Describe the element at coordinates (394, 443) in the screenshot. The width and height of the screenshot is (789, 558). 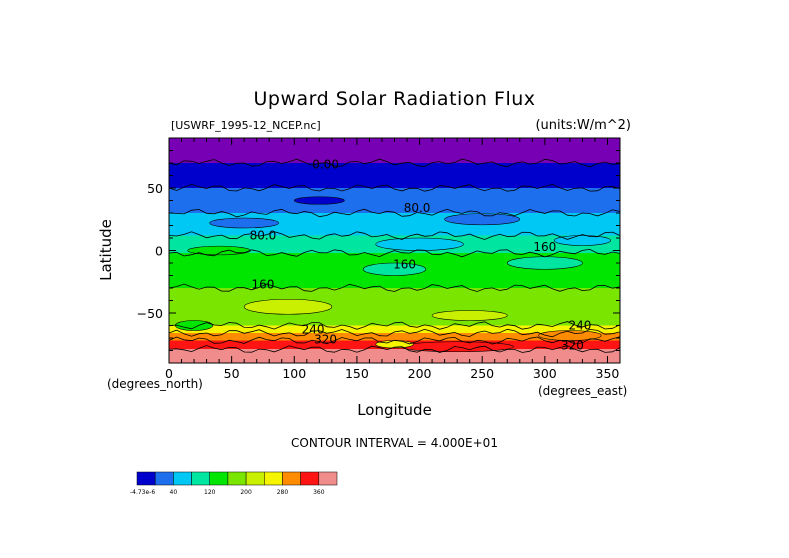
I see `contour-interval-label: CONTOUR INTERVAL = 4.000E+01` at that location.